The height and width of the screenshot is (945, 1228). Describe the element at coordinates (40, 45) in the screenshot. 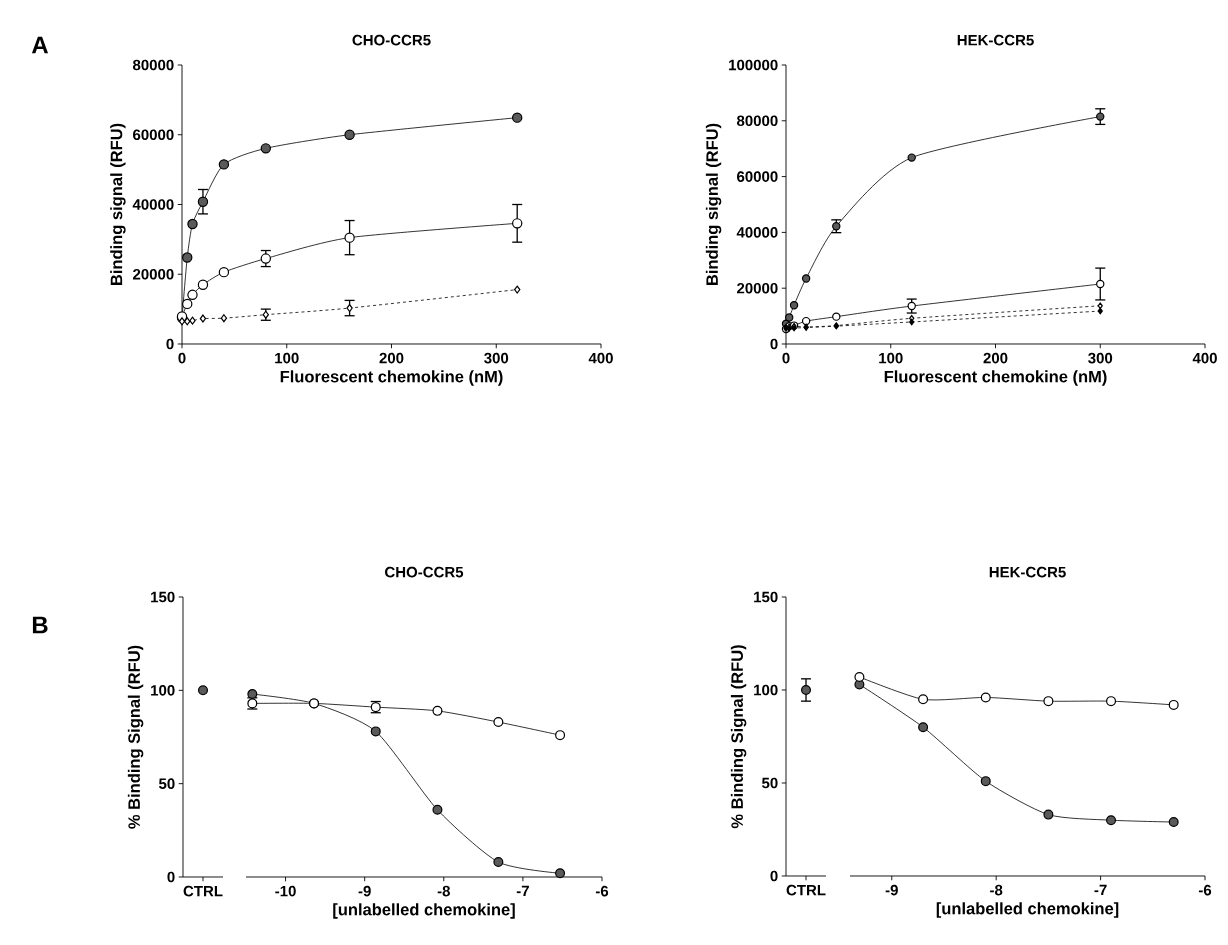

I see `text: A` at that location.